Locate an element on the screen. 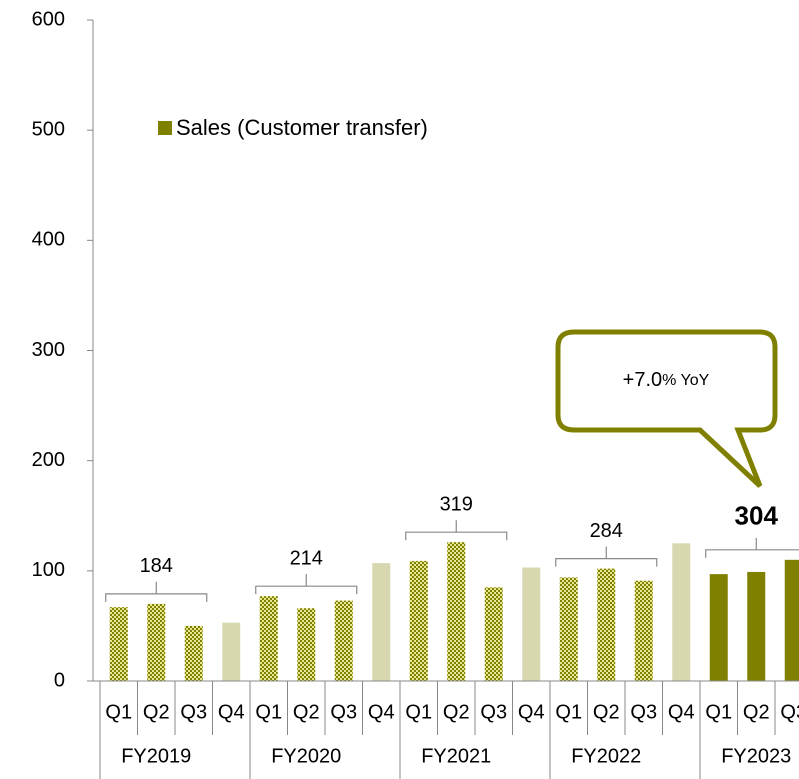  y-tick-label: 300 is located at coordinates (48, 350).